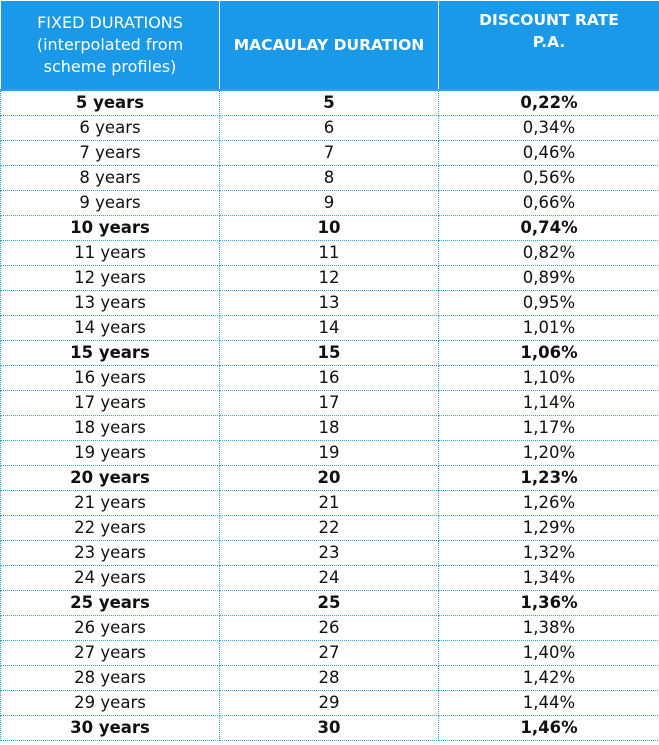  What do you see at coordinates (548, 328) in the screenshot?
I see `cell-discount-rate: 1,01%` at bounding box center [548, 328].